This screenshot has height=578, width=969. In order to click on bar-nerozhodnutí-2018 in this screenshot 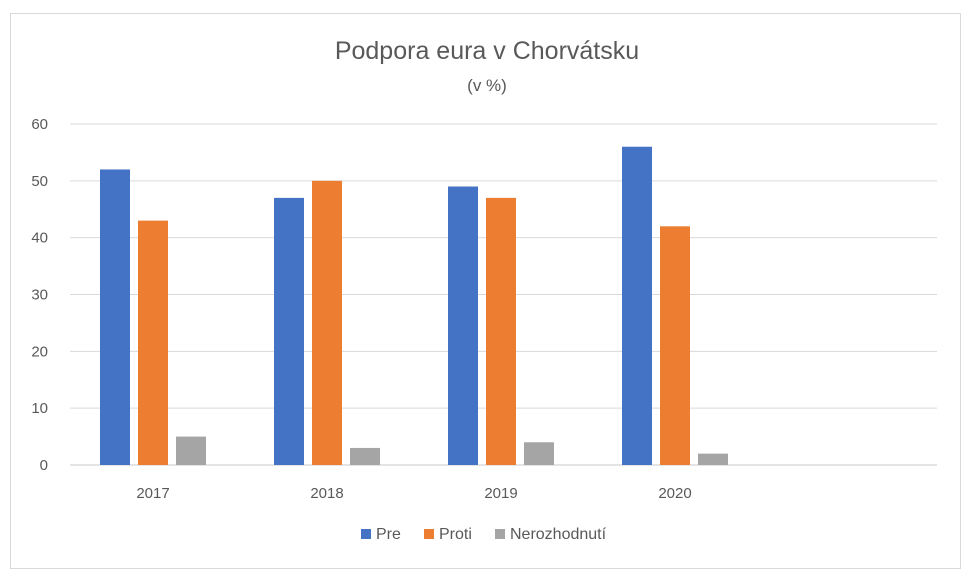, I will do `click(365, 456)`.